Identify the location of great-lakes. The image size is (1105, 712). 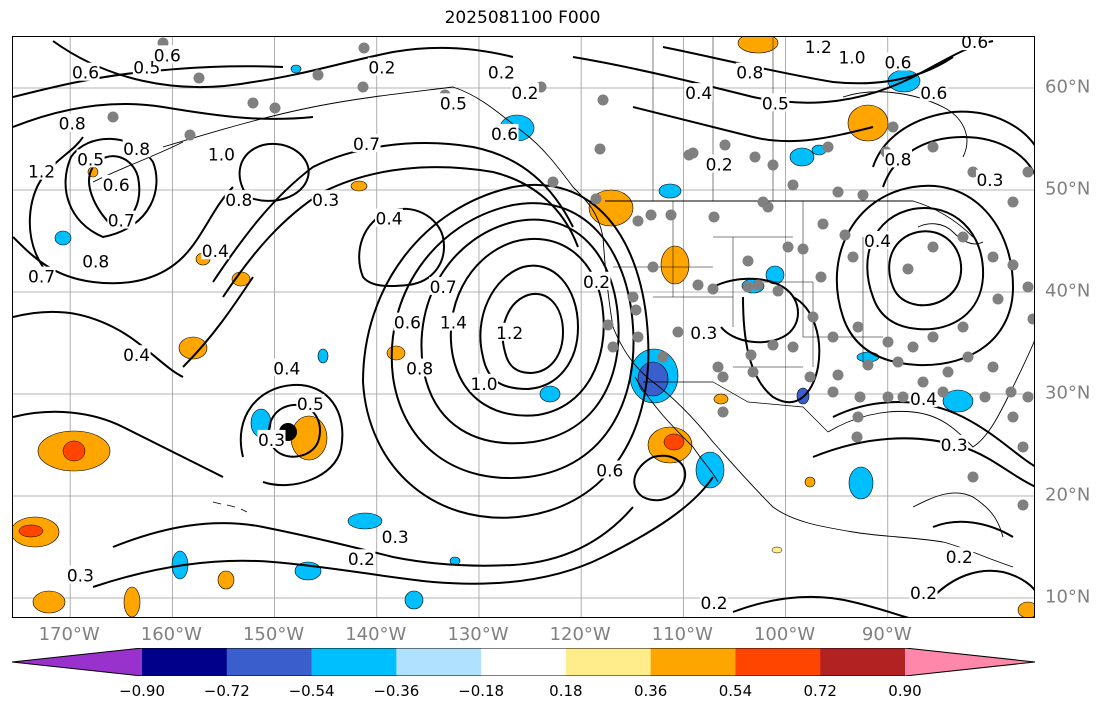
(950, 234).